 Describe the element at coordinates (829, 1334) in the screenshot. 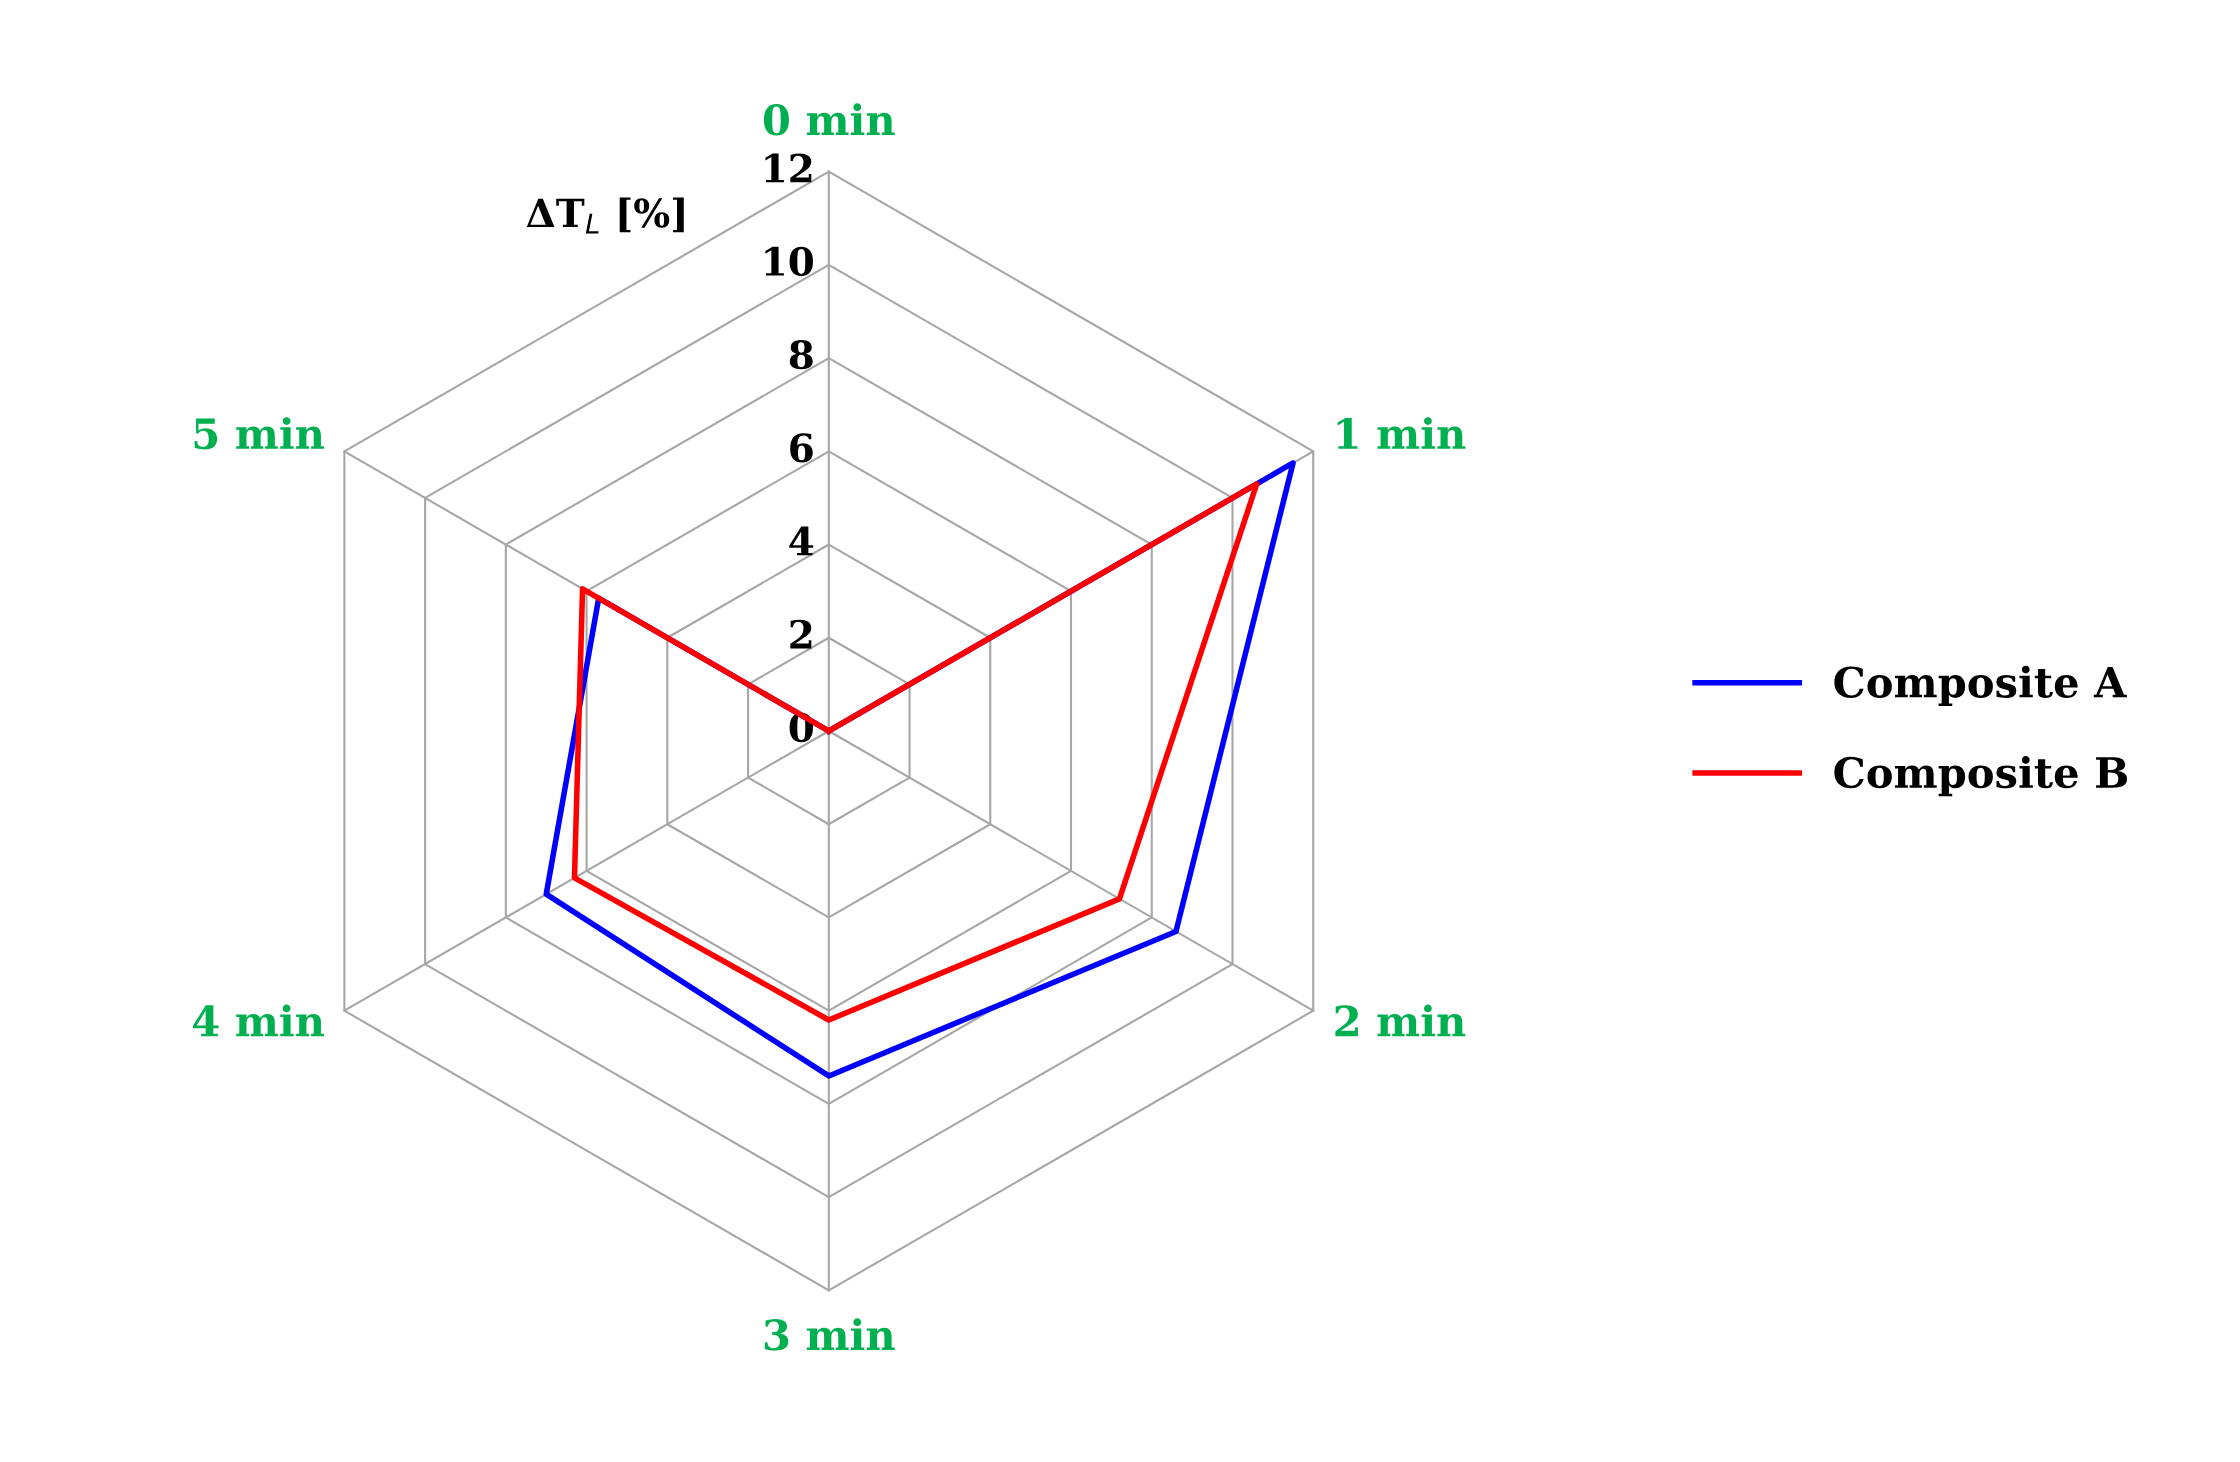

I see `spoke-label: 3 min` at that location.